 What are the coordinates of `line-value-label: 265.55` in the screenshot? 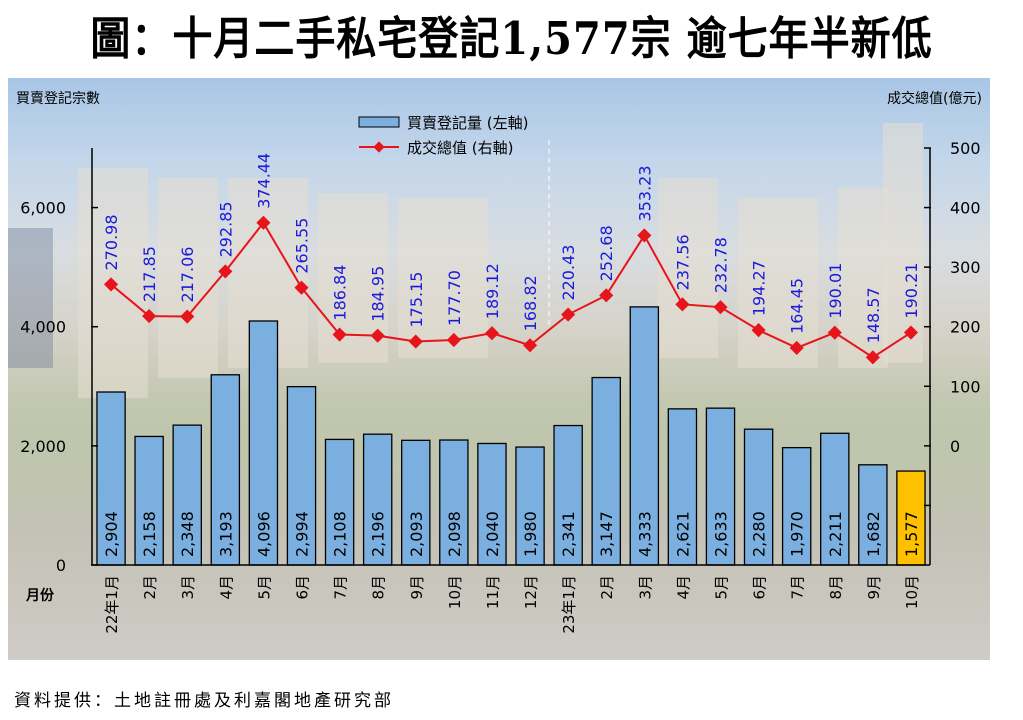 It's located at (302, 246).